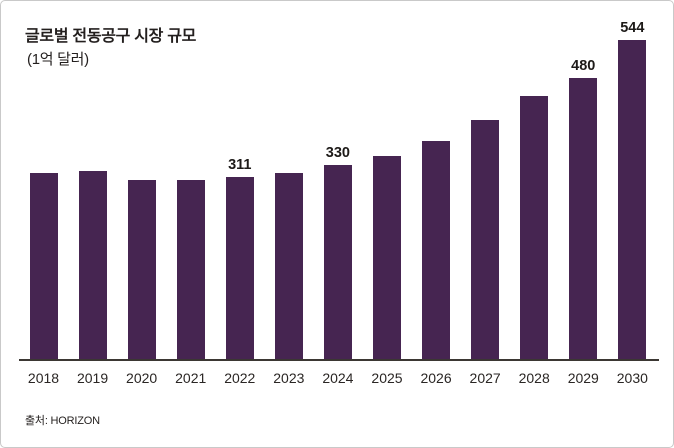 The image size is (674, 448). What do you see at coordinates (632, 378) in the screenshot?
I see `x-tick-2030: 2030` at bounding box center [632, 378].